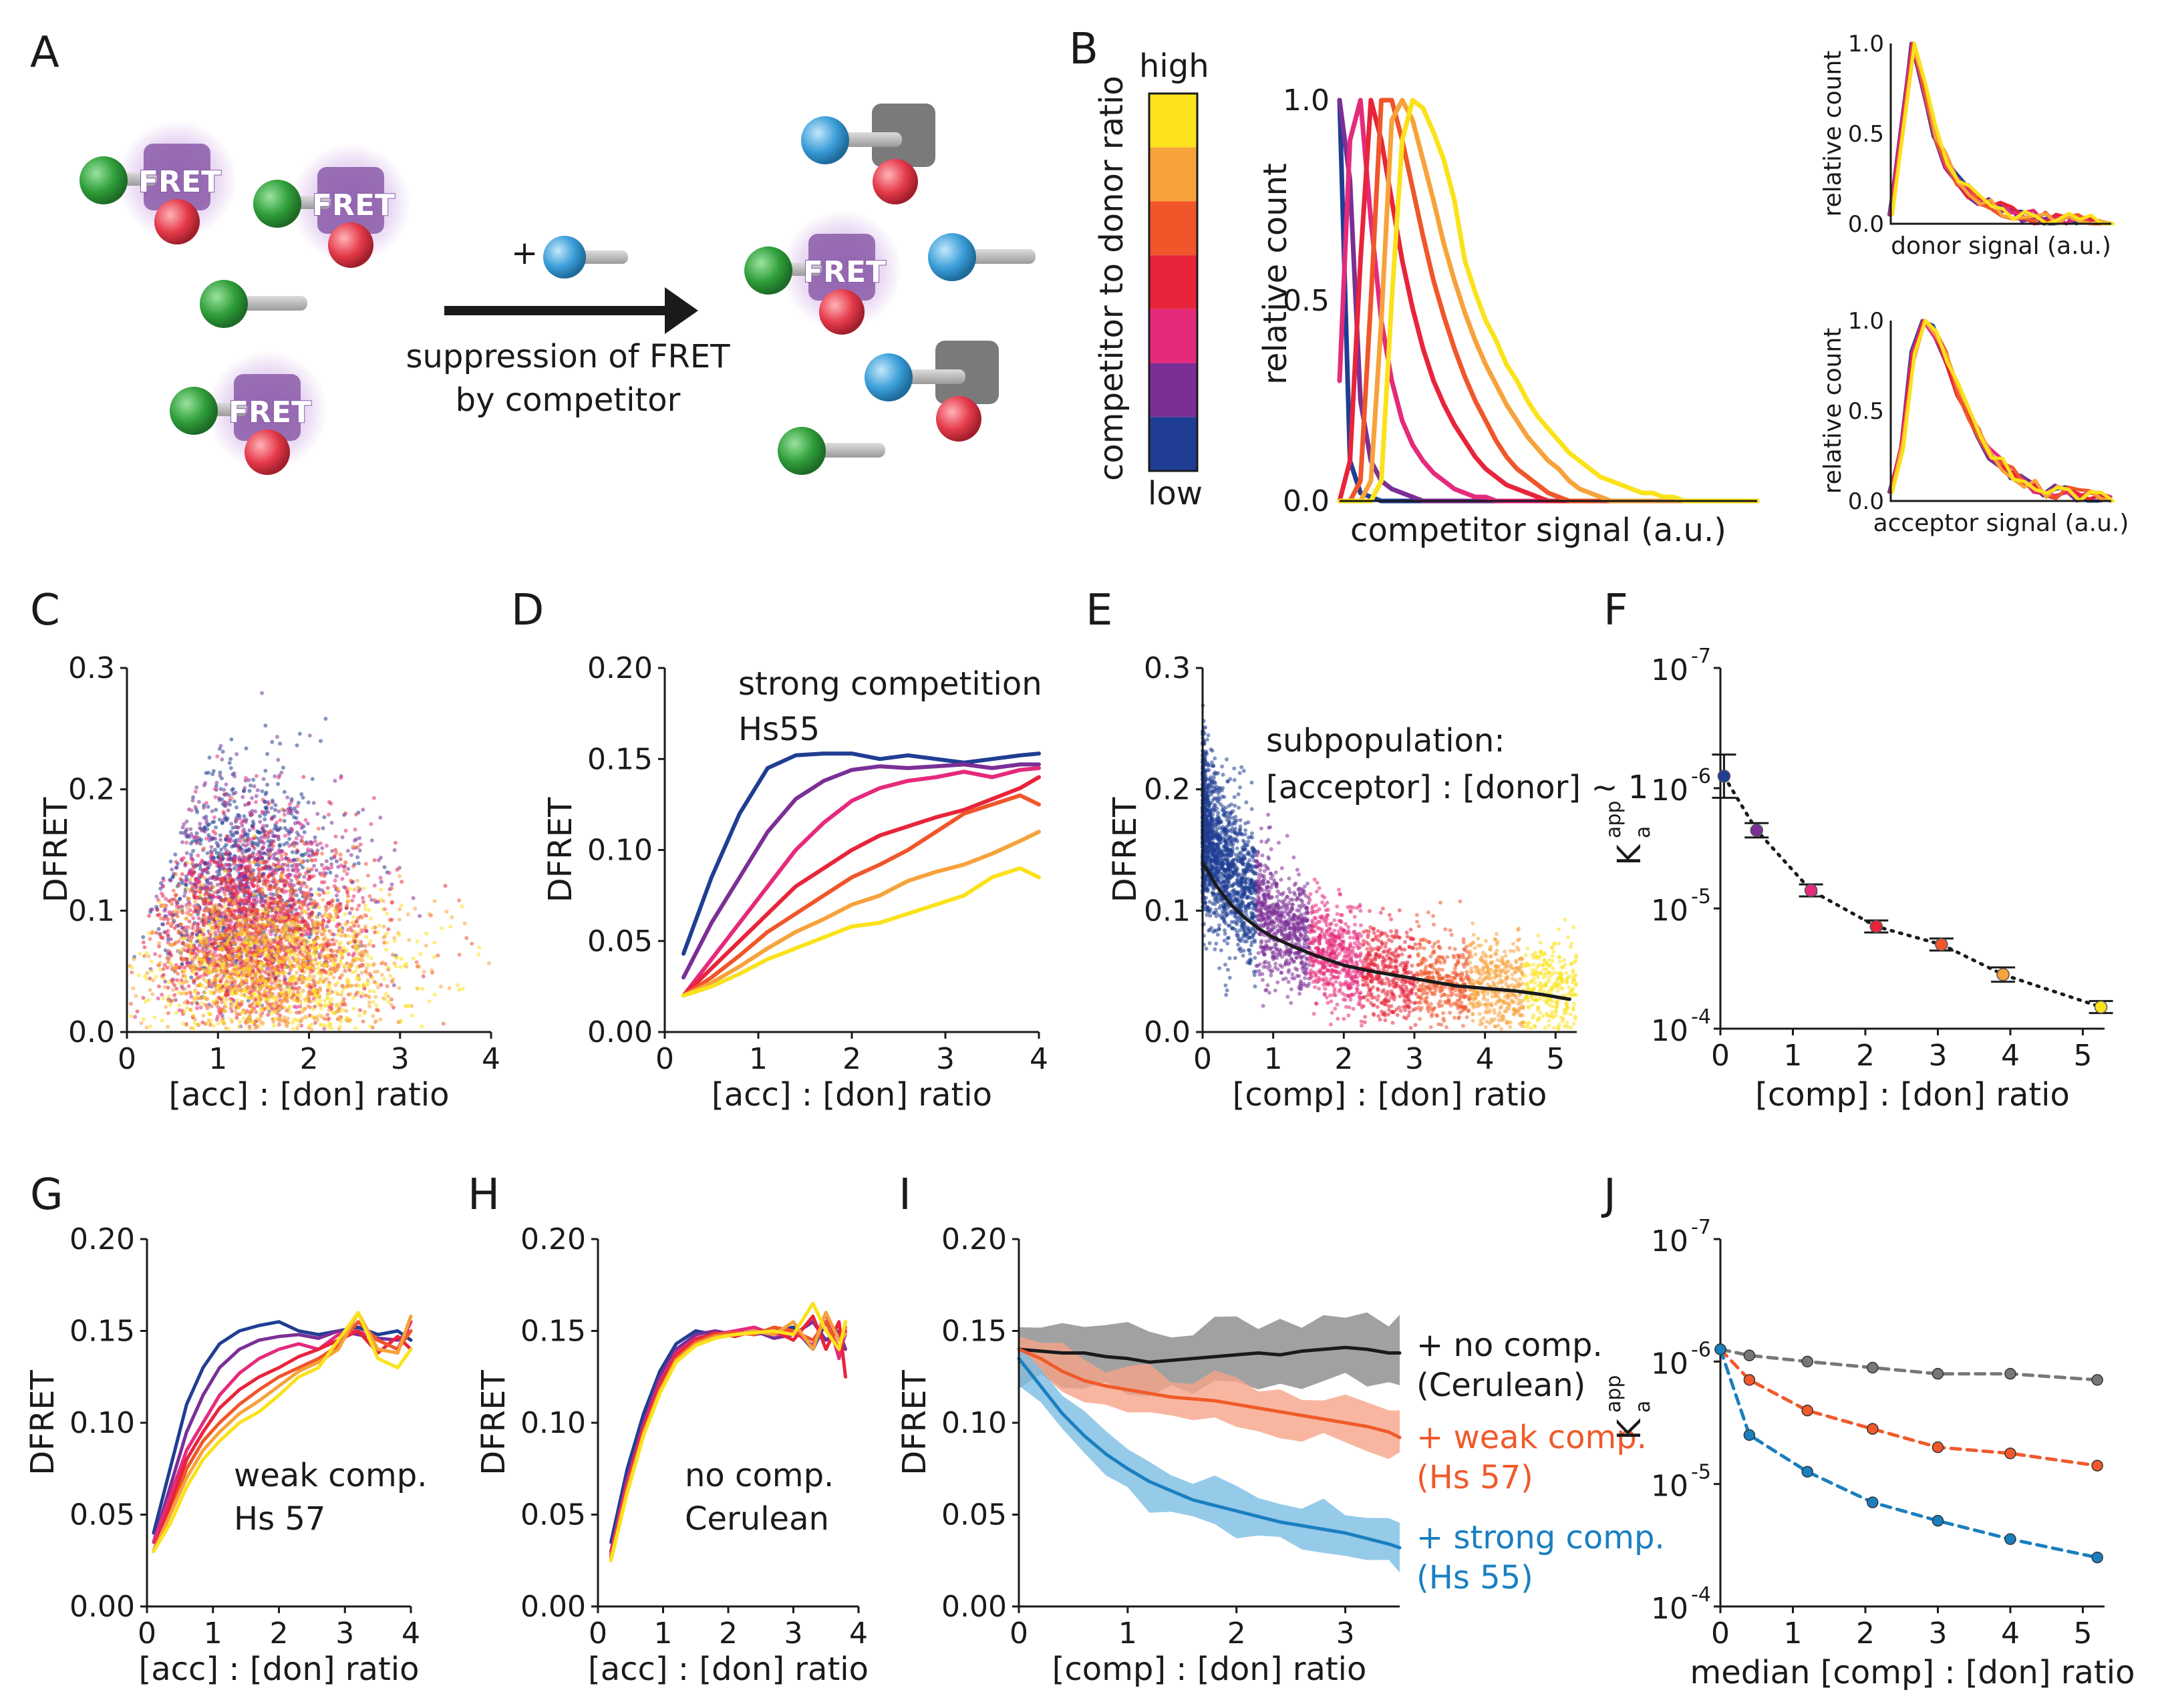 This screenshot has height=1708, width=2158. Describe the element at coordinates (958, 419) in the screenshot. I see `acceptor-sphere` at that location.